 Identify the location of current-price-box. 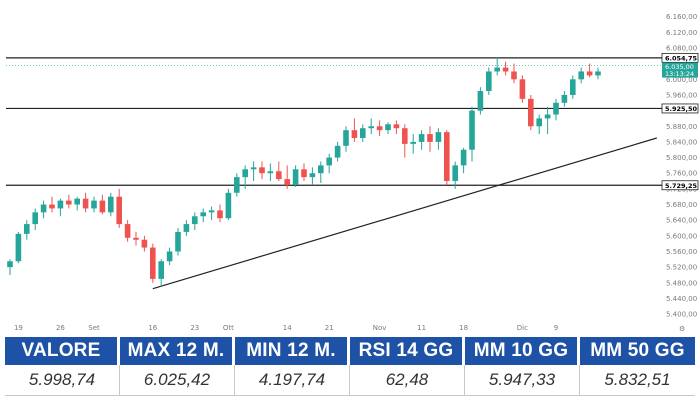
(680, 70).